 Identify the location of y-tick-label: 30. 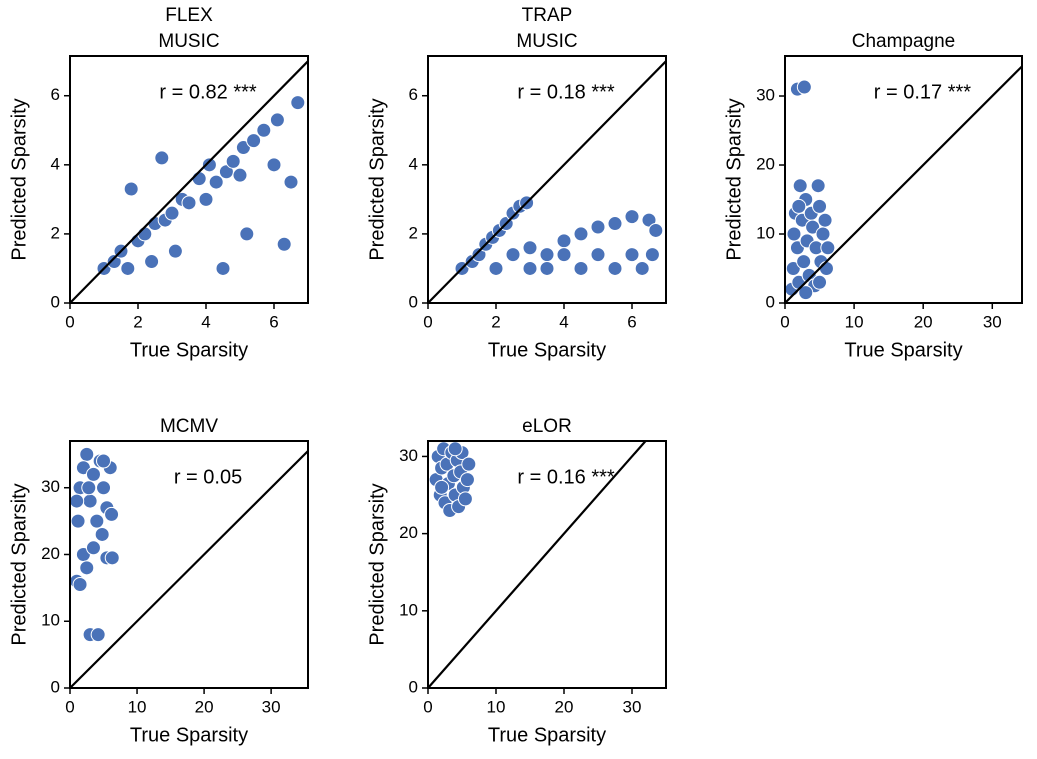
(408, 455).